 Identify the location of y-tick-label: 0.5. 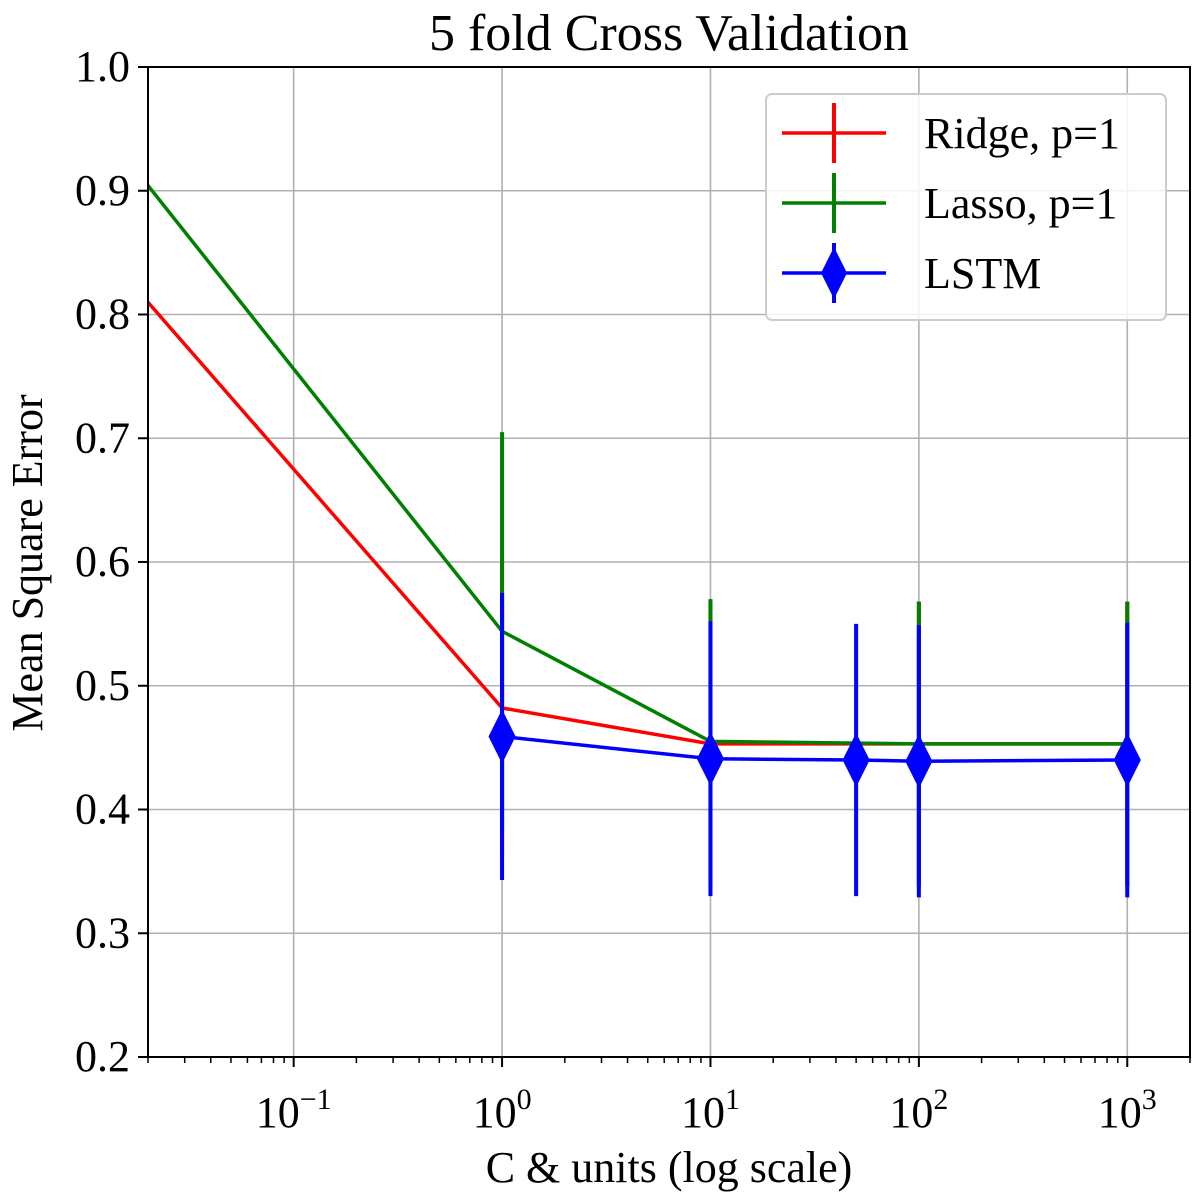
(102, 685).